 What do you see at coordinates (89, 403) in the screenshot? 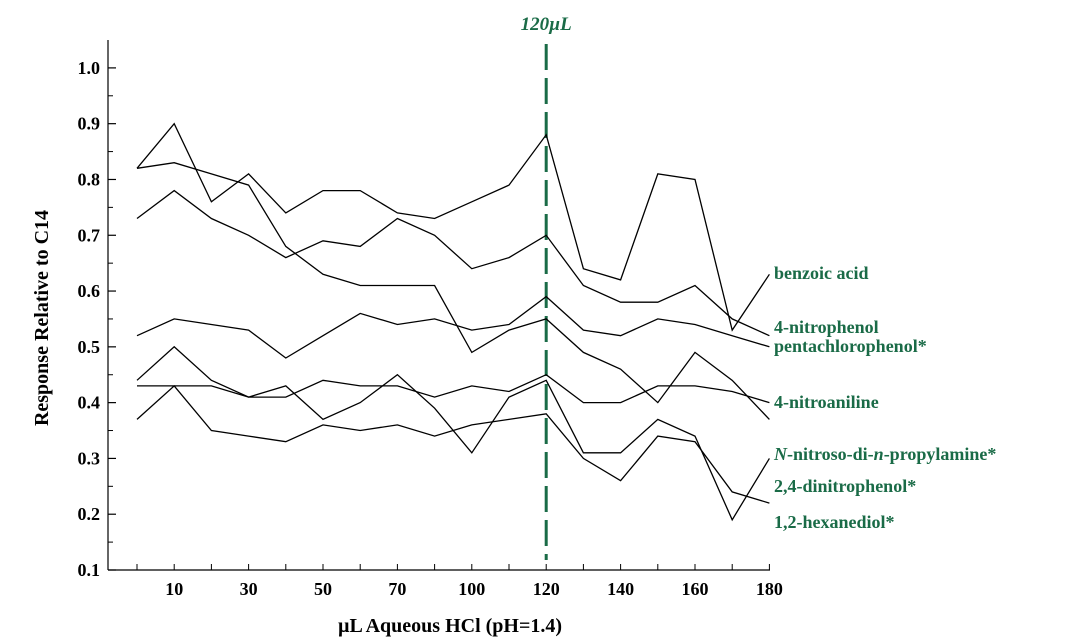
I see `y-tick-label: 0.4` at bounding box center [89, 403].